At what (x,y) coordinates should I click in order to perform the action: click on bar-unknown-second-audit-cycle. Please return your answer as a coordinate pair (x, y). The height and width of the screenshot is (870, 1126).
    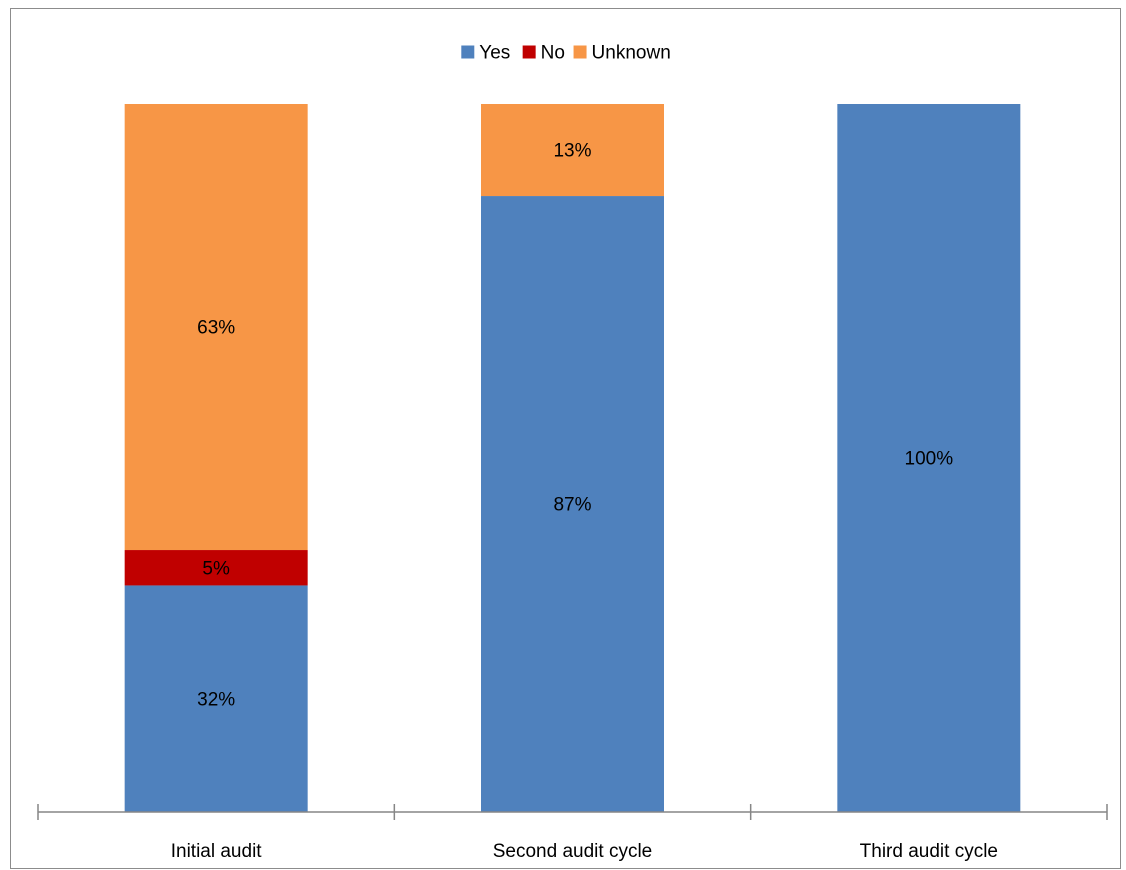
    Looking at the image, I should click on (572, 150).